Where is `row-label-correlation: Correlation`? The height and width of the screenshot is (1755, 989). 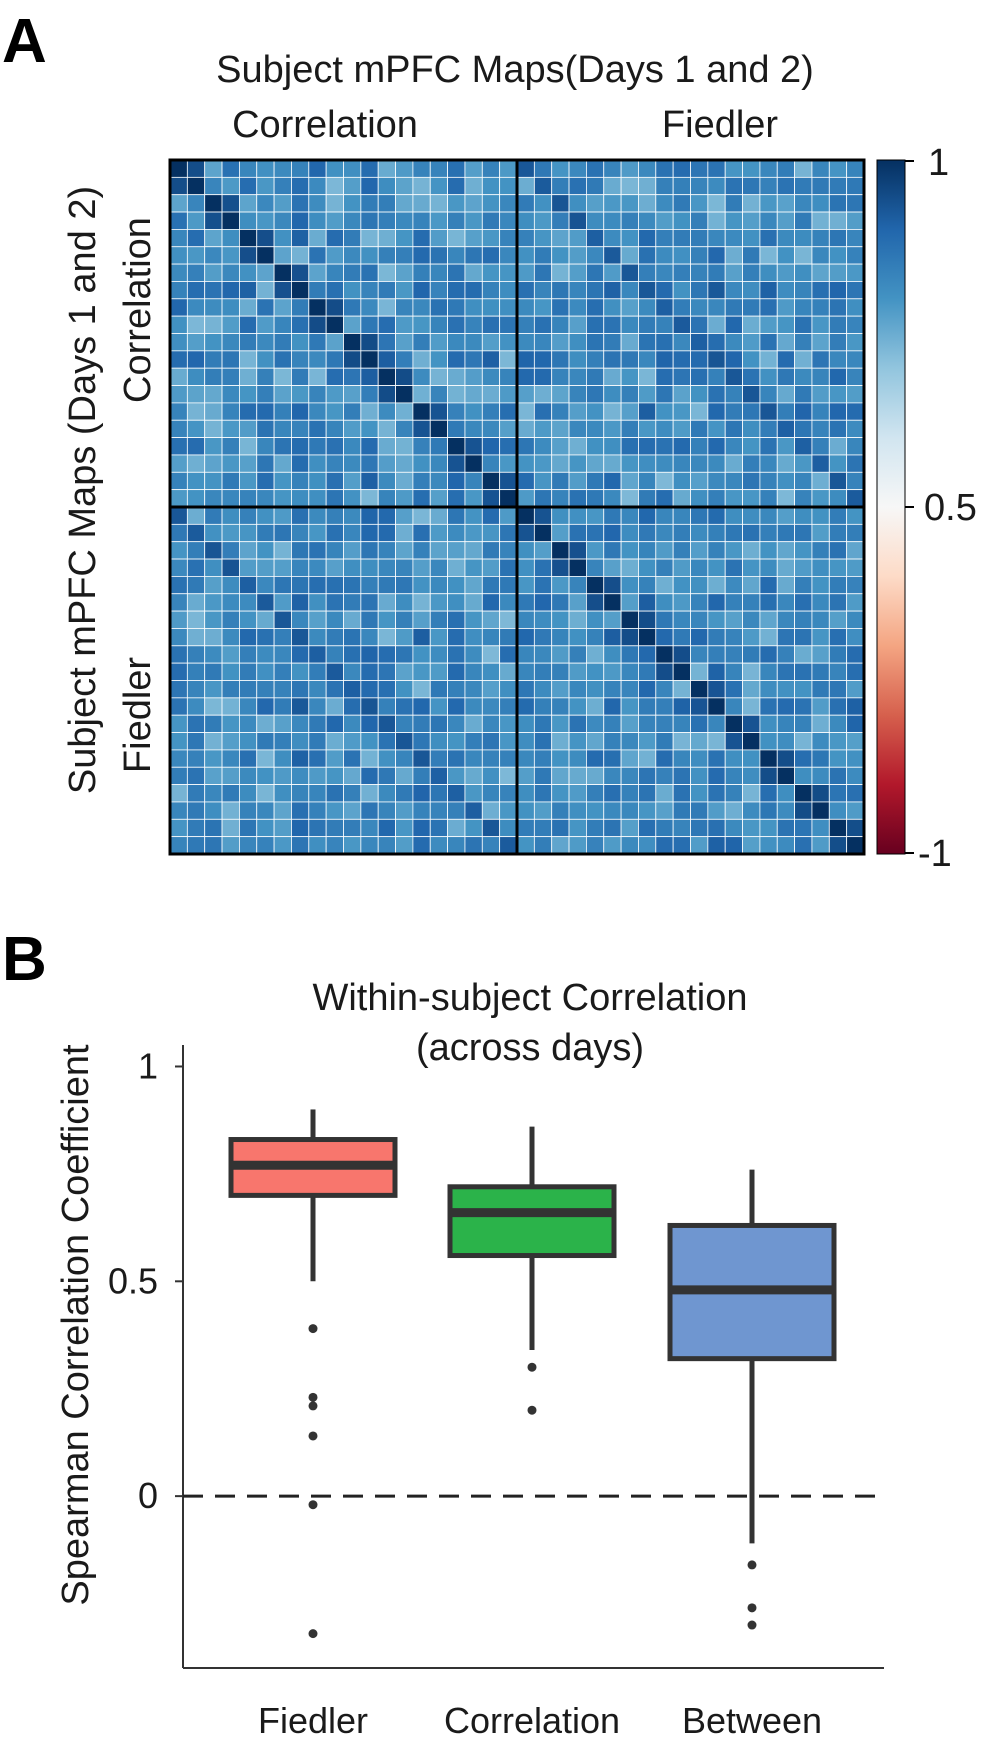
row-label-correlation: Correlation is located at coordinates (138, 310).